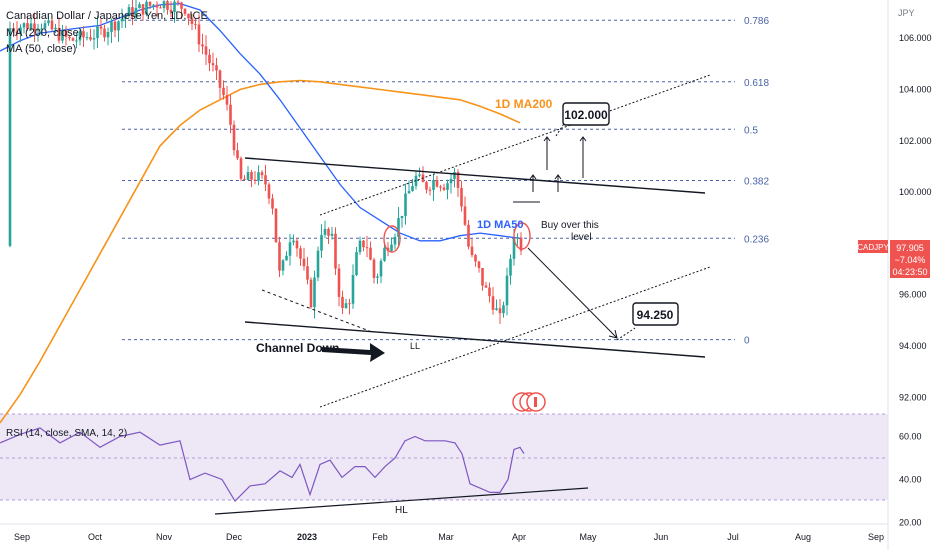 The width and height of the screenshot is (932, 550). I want to click on badge-symbol: CADJPY, so click(873, 247).